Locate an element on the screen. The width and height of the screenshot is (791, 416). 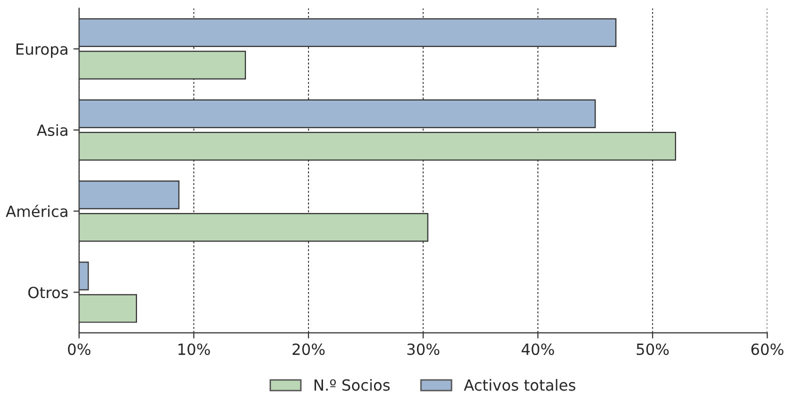
y-tick-label: Europa is located at coordinates (42, 51).